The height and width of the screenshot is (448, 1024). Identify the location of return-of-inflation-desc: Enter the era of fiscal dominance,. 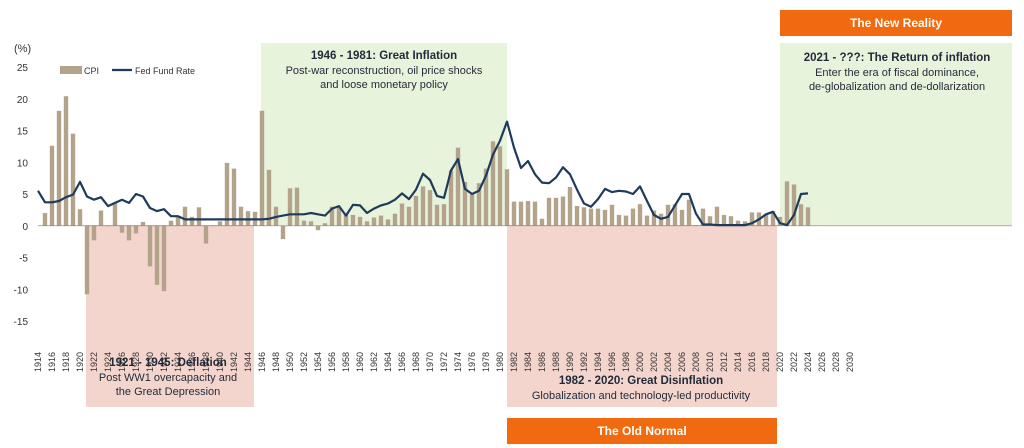
(897, 73).